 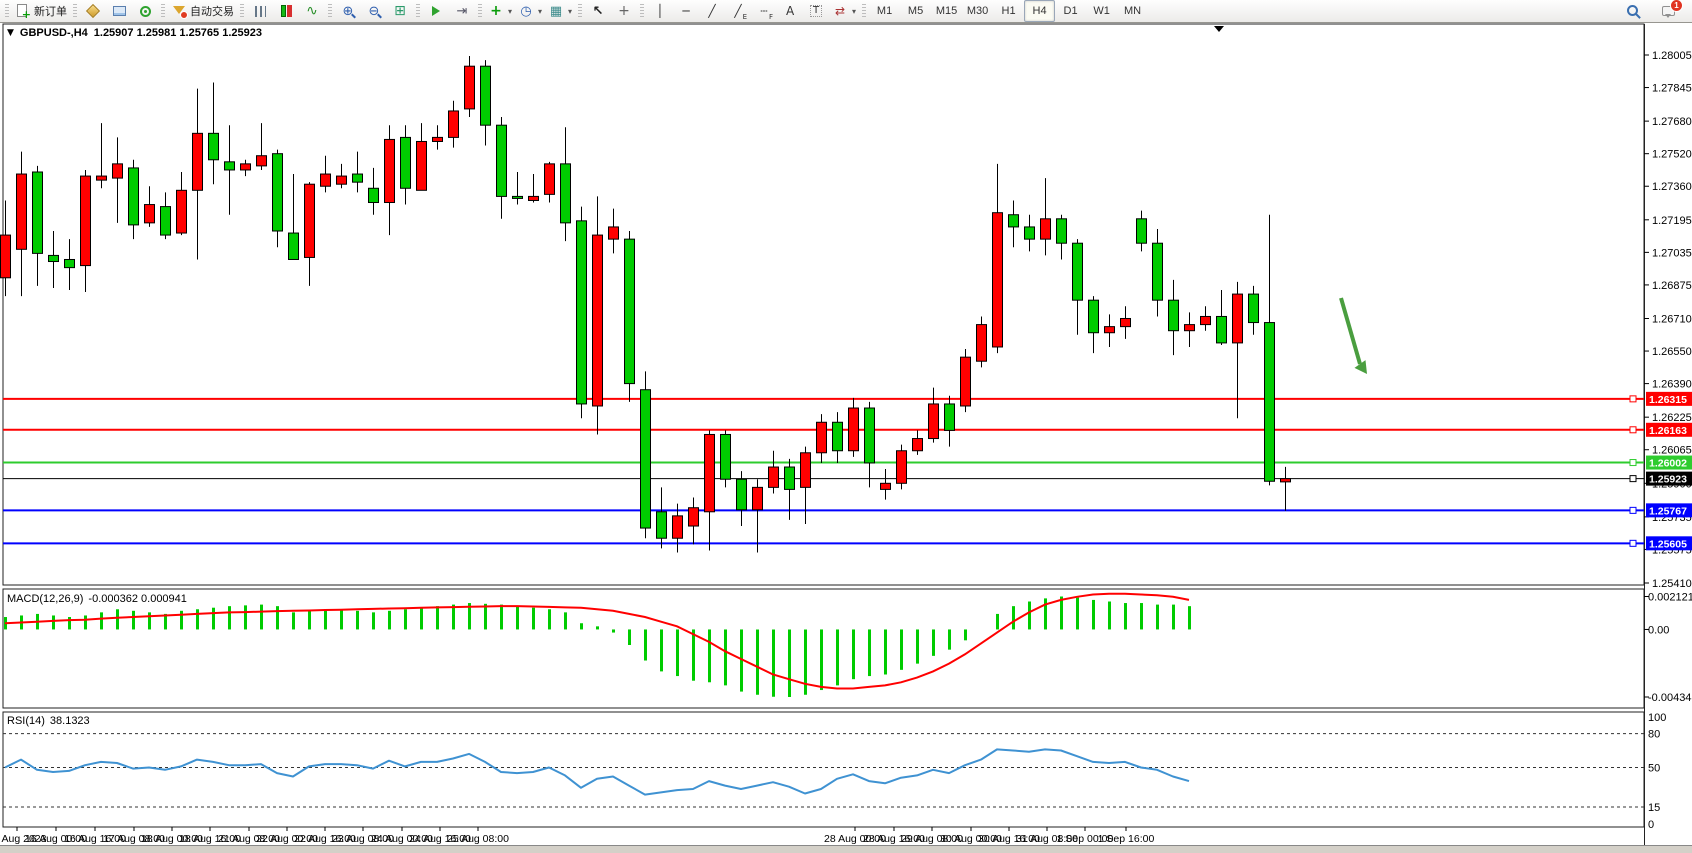 What do you see at coordinates (540, 11) in the screenshot?
I see `periods-dropdown-icon: ▾` at bounding box center [540, 11].